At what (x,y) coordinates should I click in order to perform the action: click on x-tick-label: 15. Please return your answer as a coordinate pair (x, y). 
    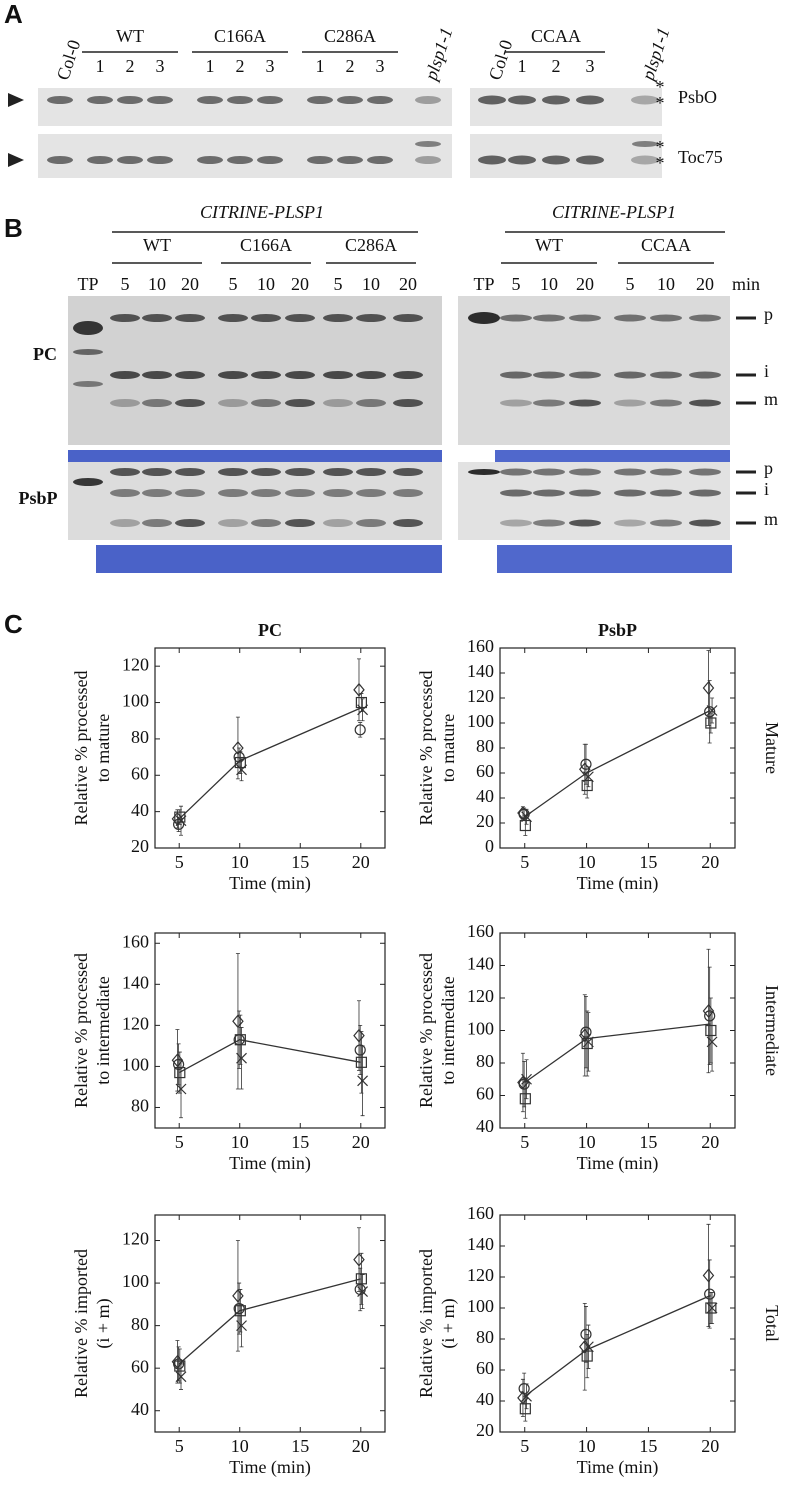
    Looking at the image, I should click on (300, 862).